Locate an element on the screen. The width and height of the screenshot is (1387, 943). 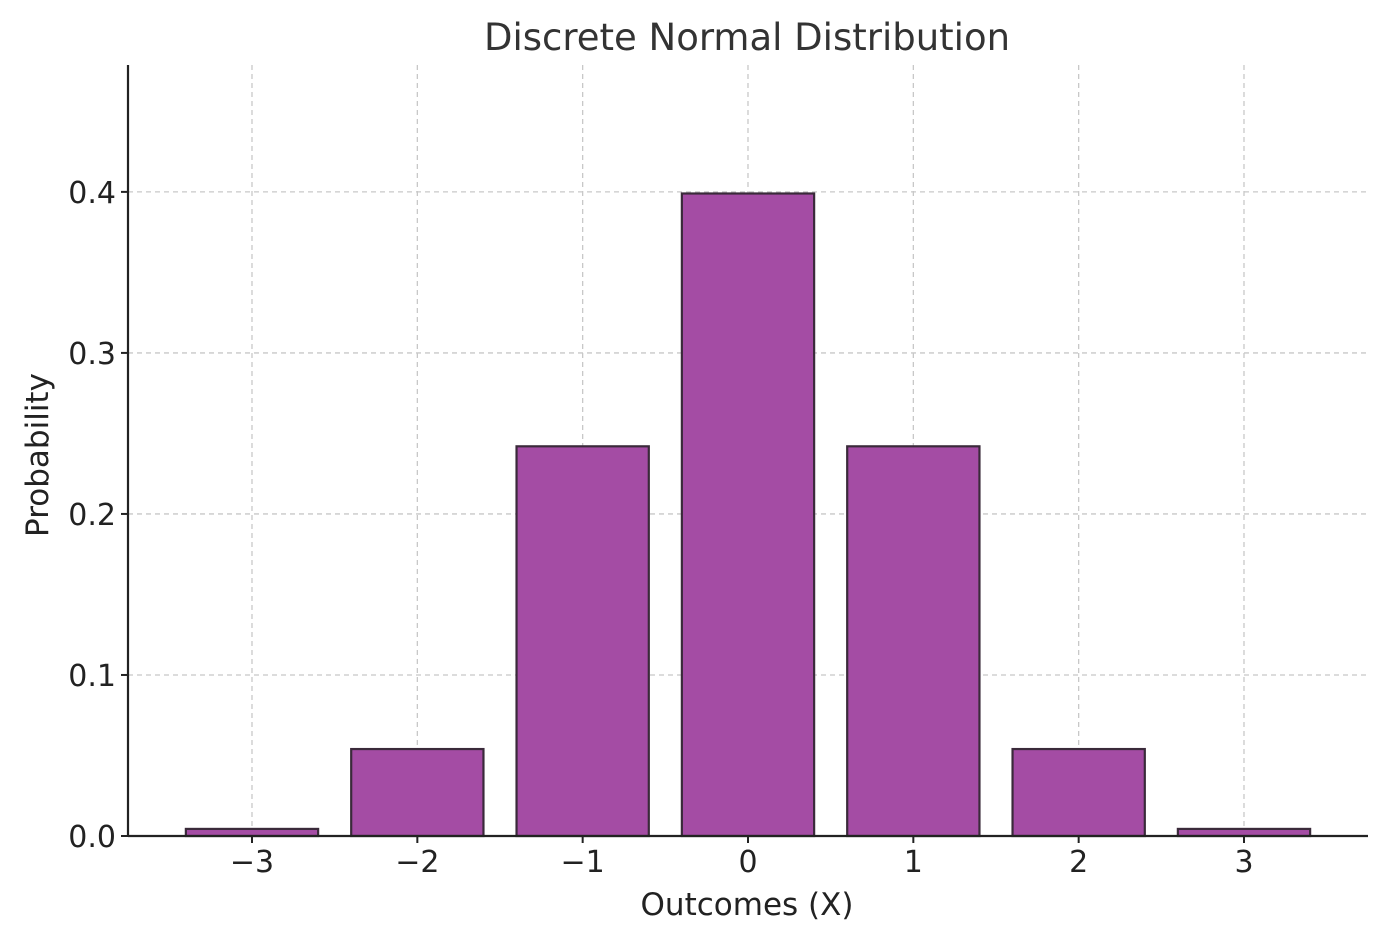
x-tick-label: 2 is located at coordinates (1078, 862).